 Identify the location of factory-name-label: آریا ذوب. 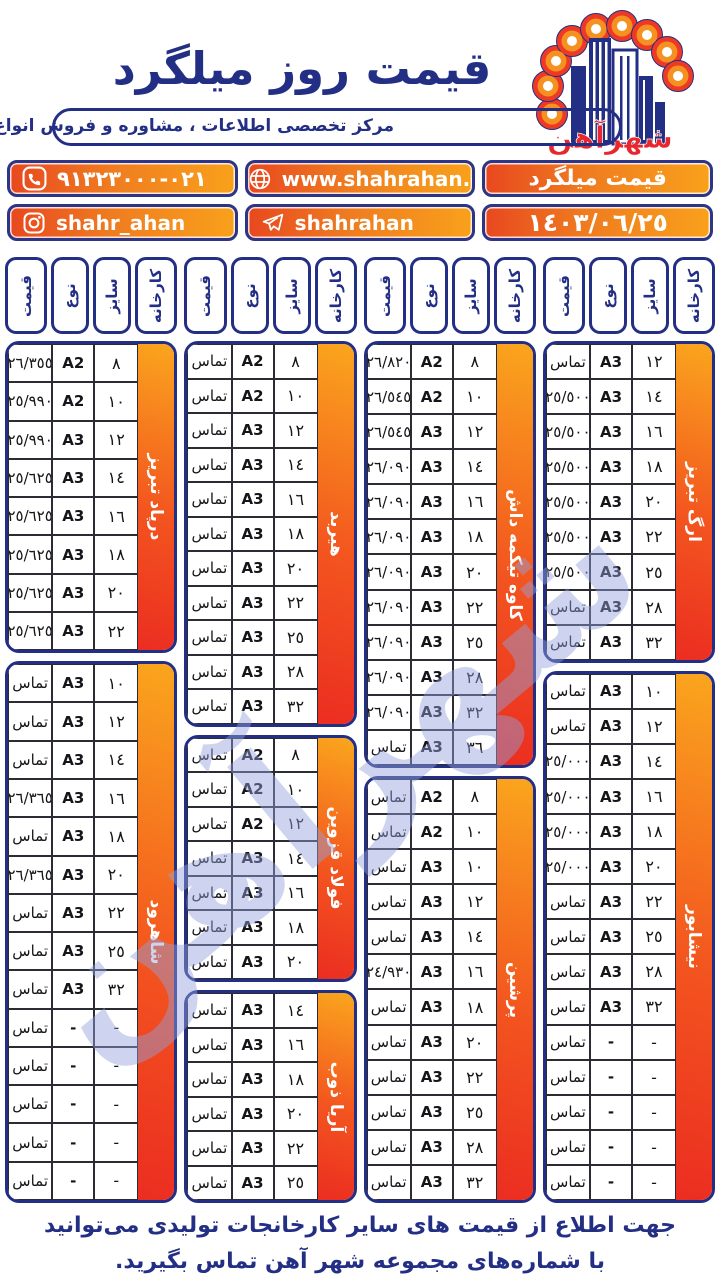
(335, 1096).